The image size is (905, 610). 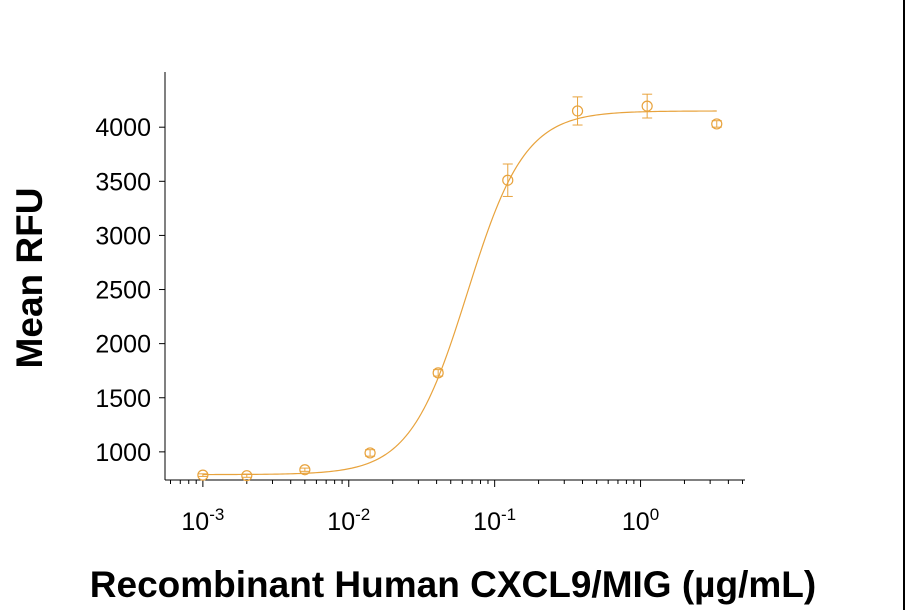 I want to click on y-axis-ticks: 1000 1500 2000 2500 3000 3500 4000, so click(x=130, y=290).